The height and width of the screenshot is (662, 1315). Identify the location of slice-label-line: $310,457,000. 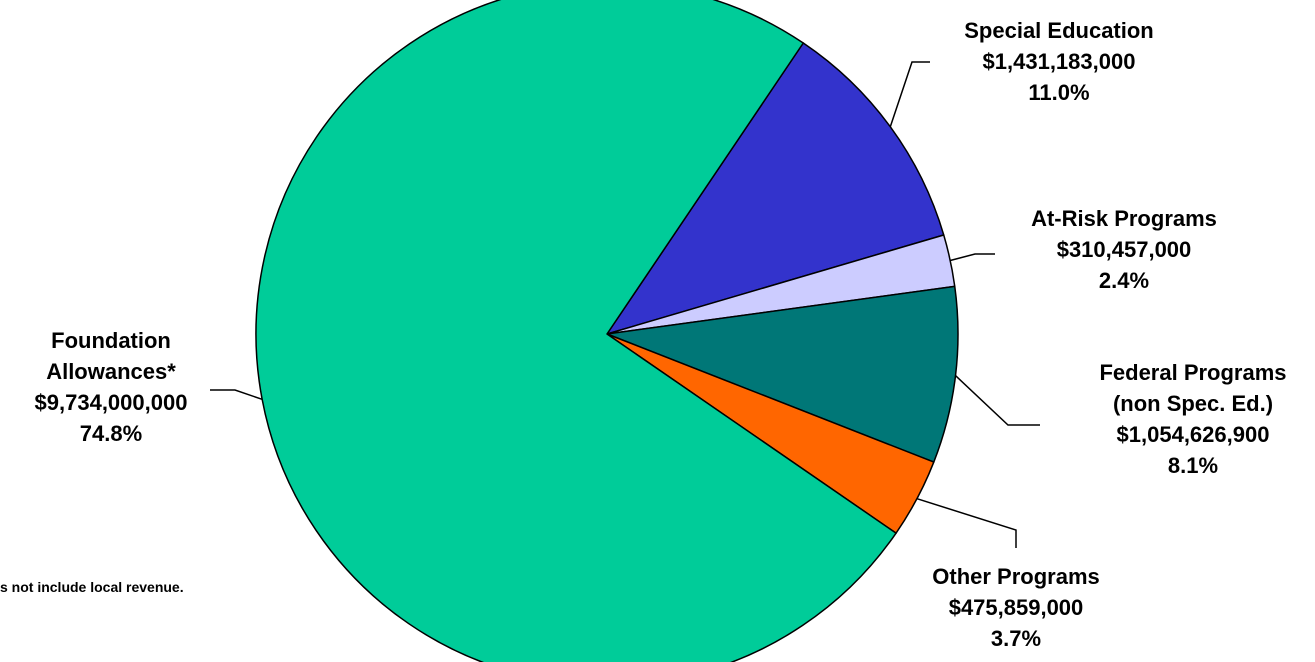
(1124, 249).